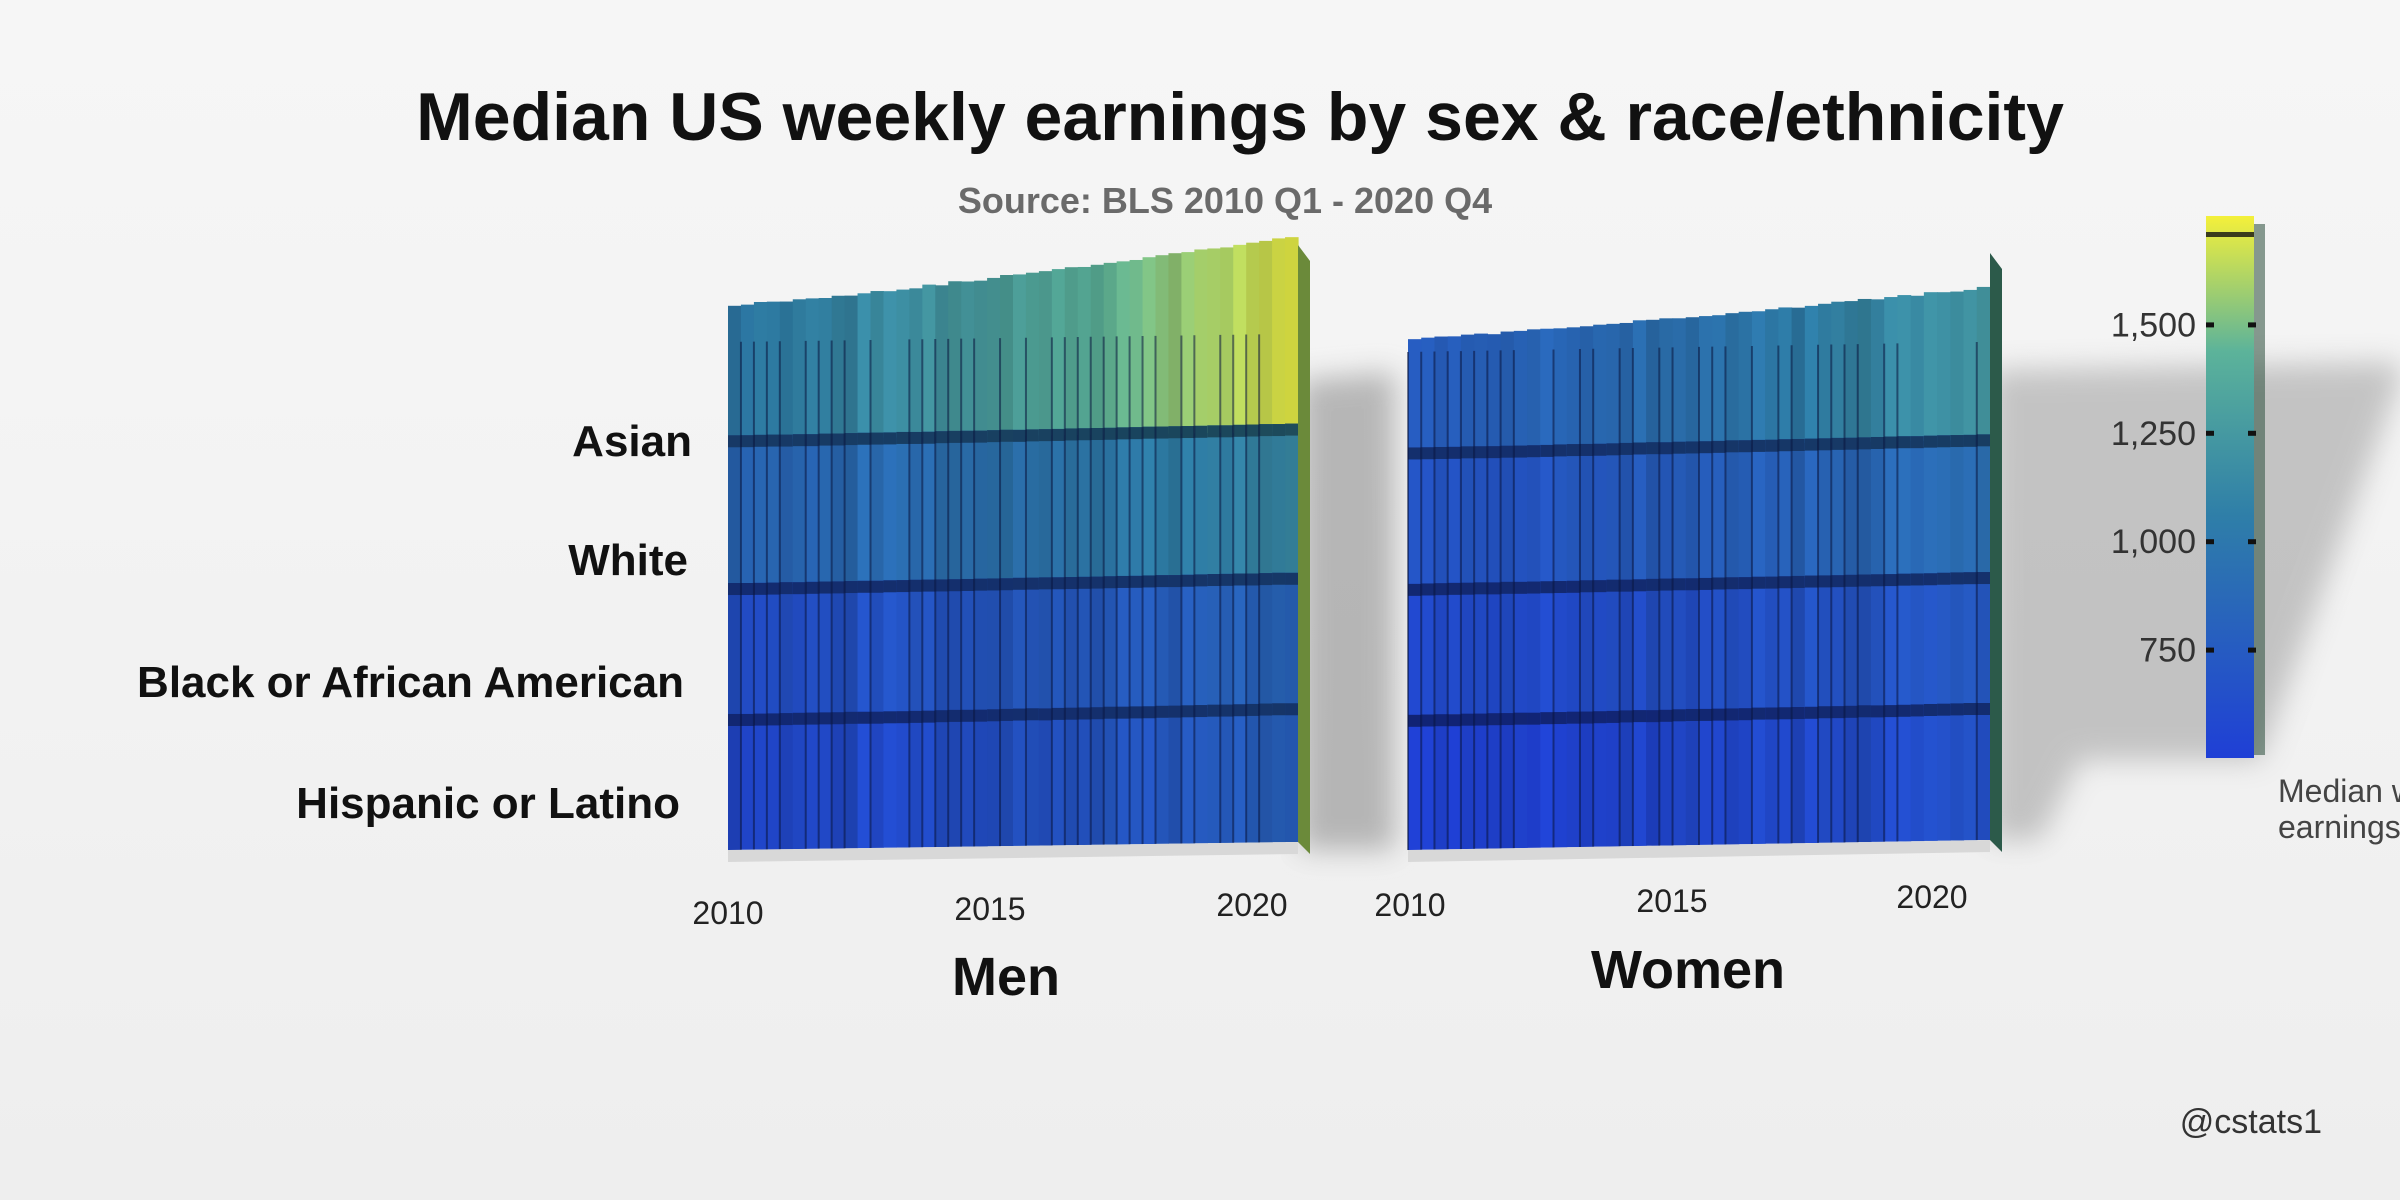 The width and height of the screenshot is (2400, 1200). I want to click on heat-cell-men-asian-q32, so click(1136, 347).